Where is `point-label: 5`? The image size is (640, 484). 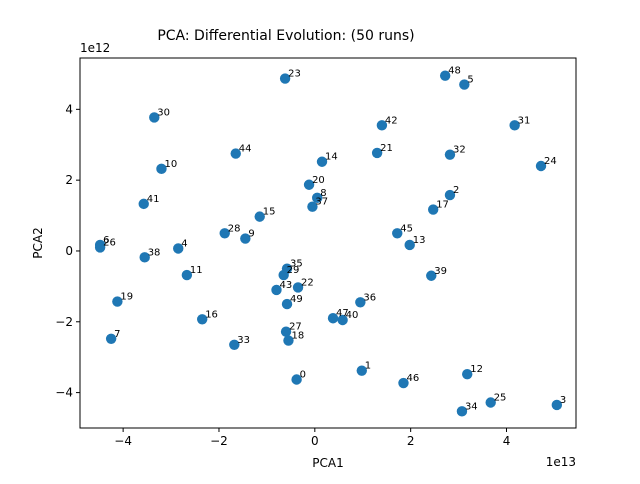
point-label: 5 is located at coordinates (470, 80).